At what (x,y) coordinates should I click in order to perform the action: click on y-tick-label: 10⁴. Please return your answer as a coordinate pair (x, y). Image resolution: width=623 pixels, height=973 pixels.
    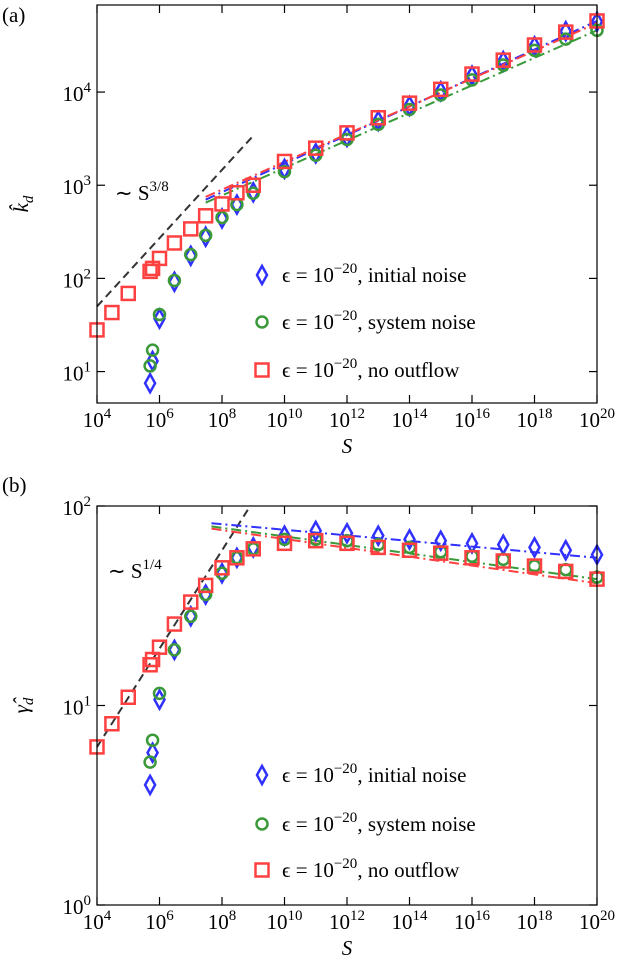
    Looking at the image, I should click on (77, 93).